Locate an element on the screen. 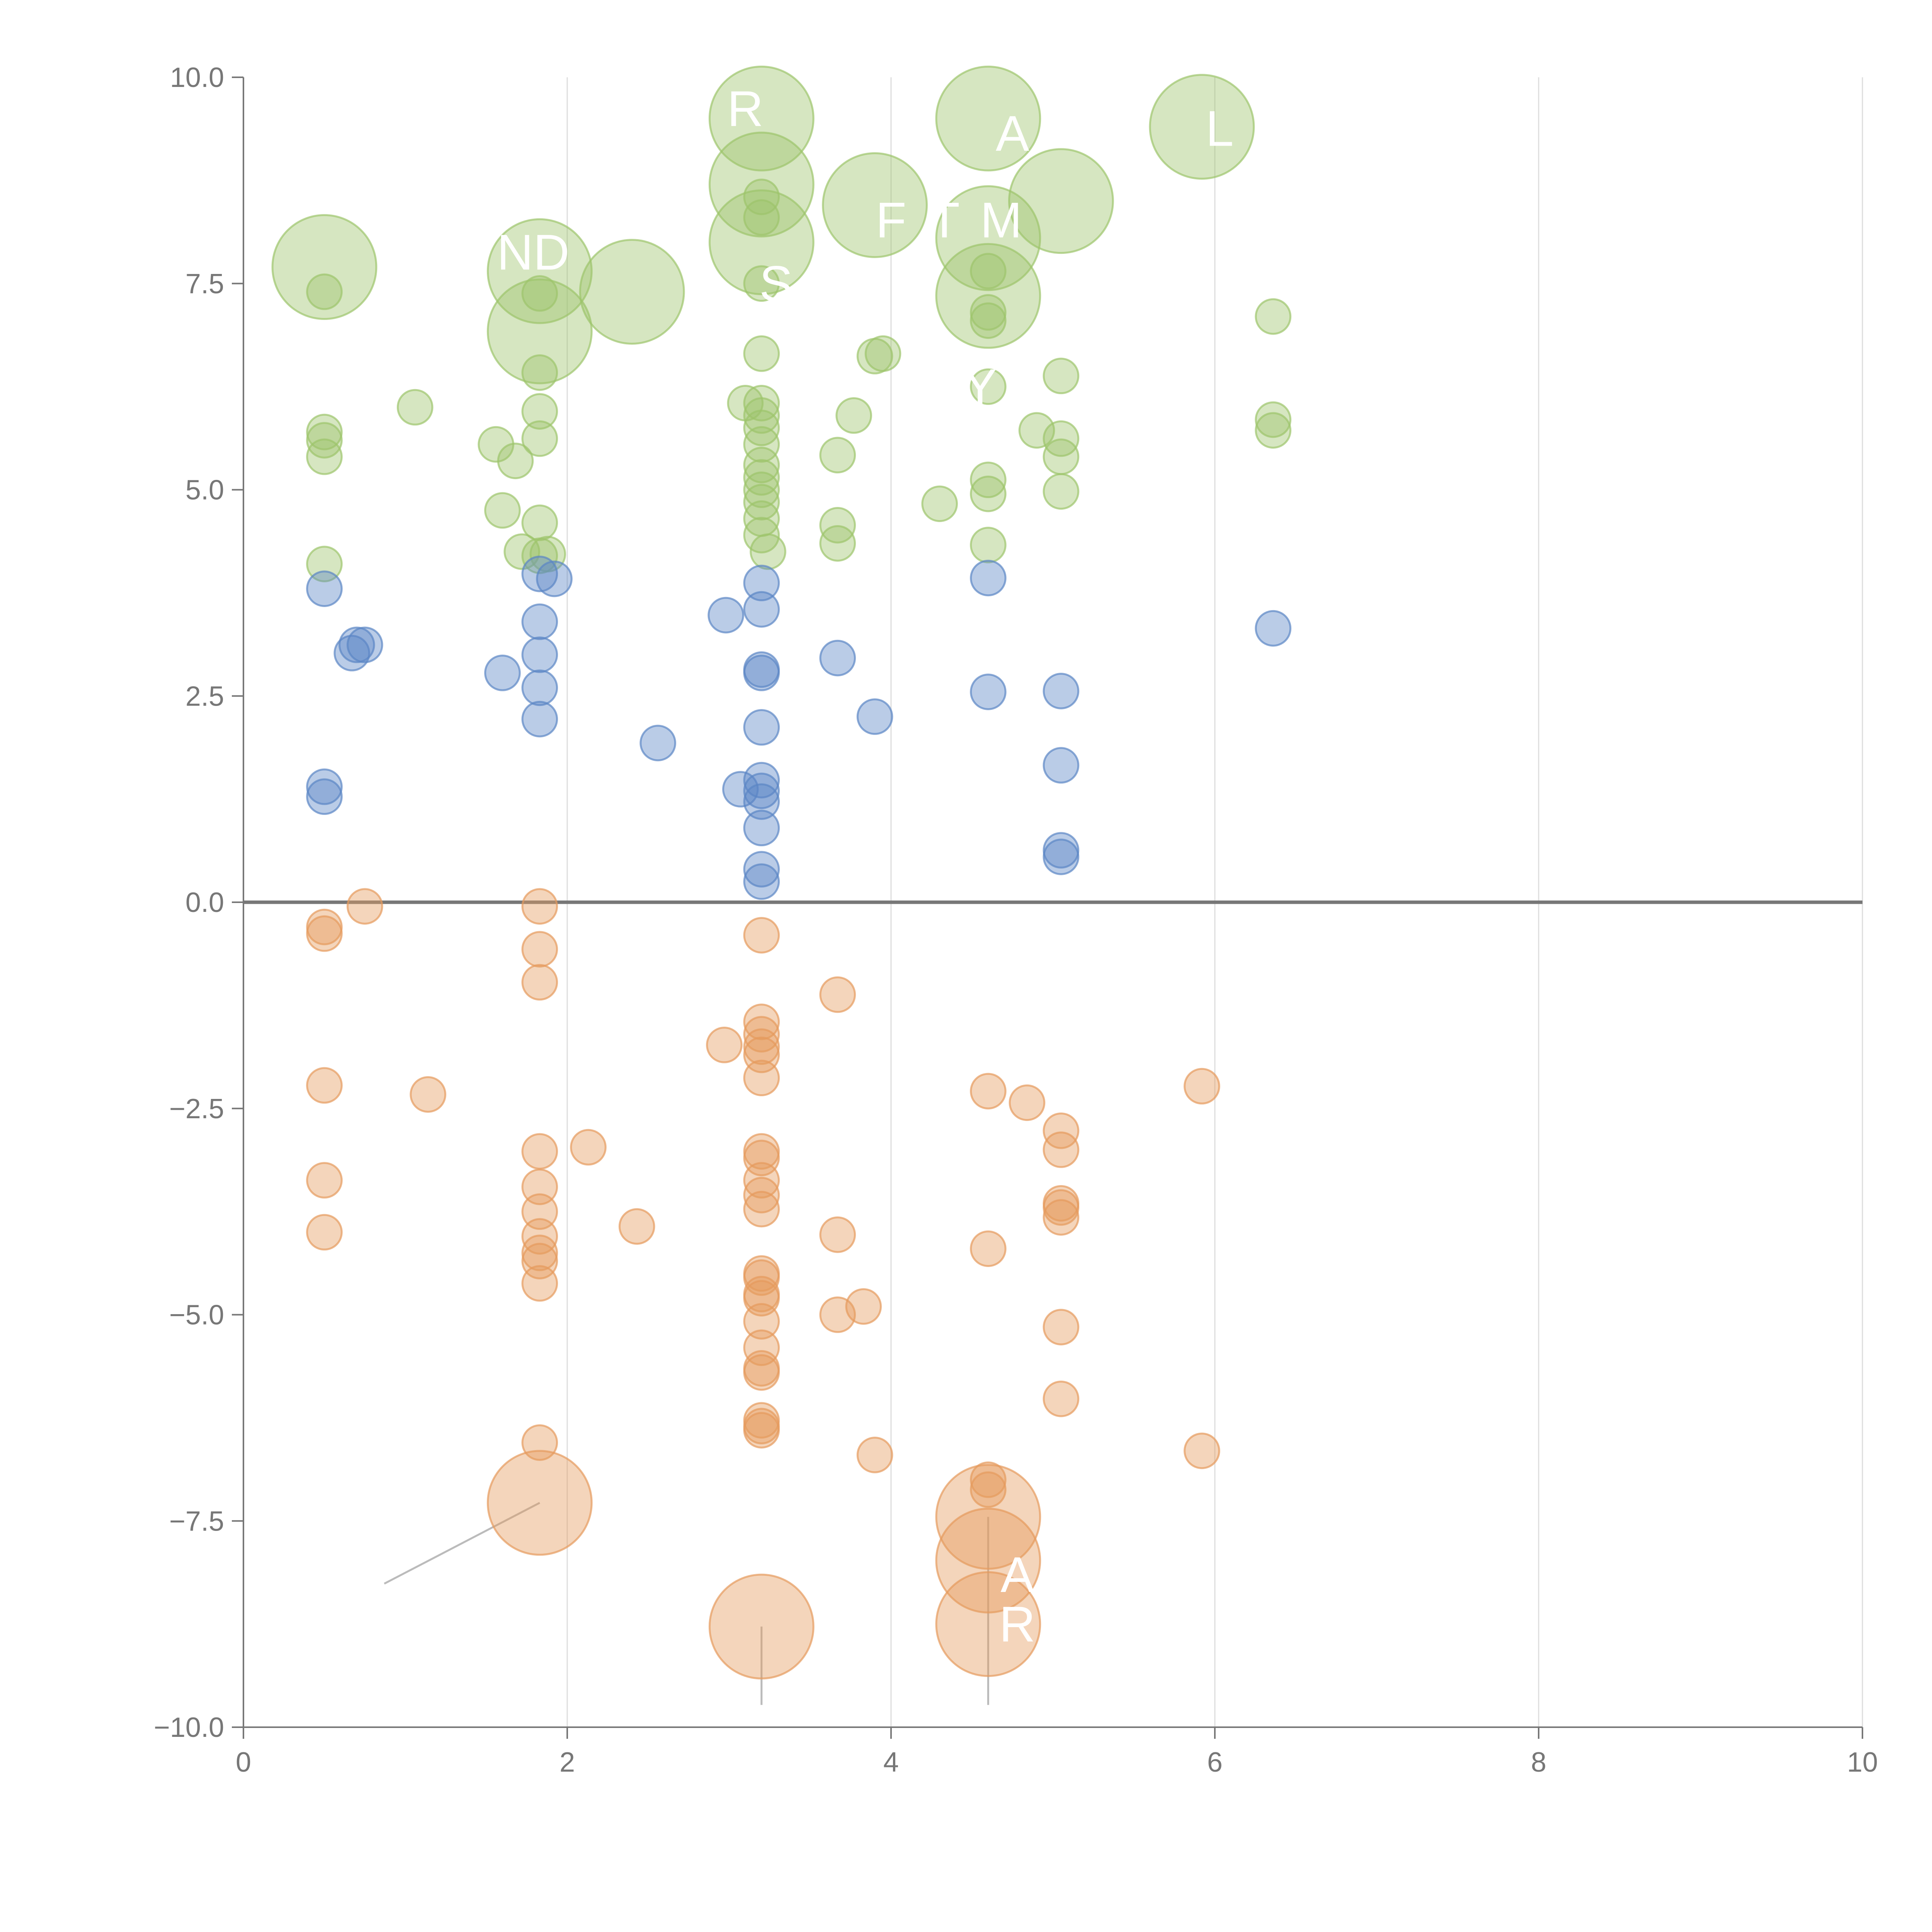  y-tick-label: 7.5 is located at coordinates (205, 284).